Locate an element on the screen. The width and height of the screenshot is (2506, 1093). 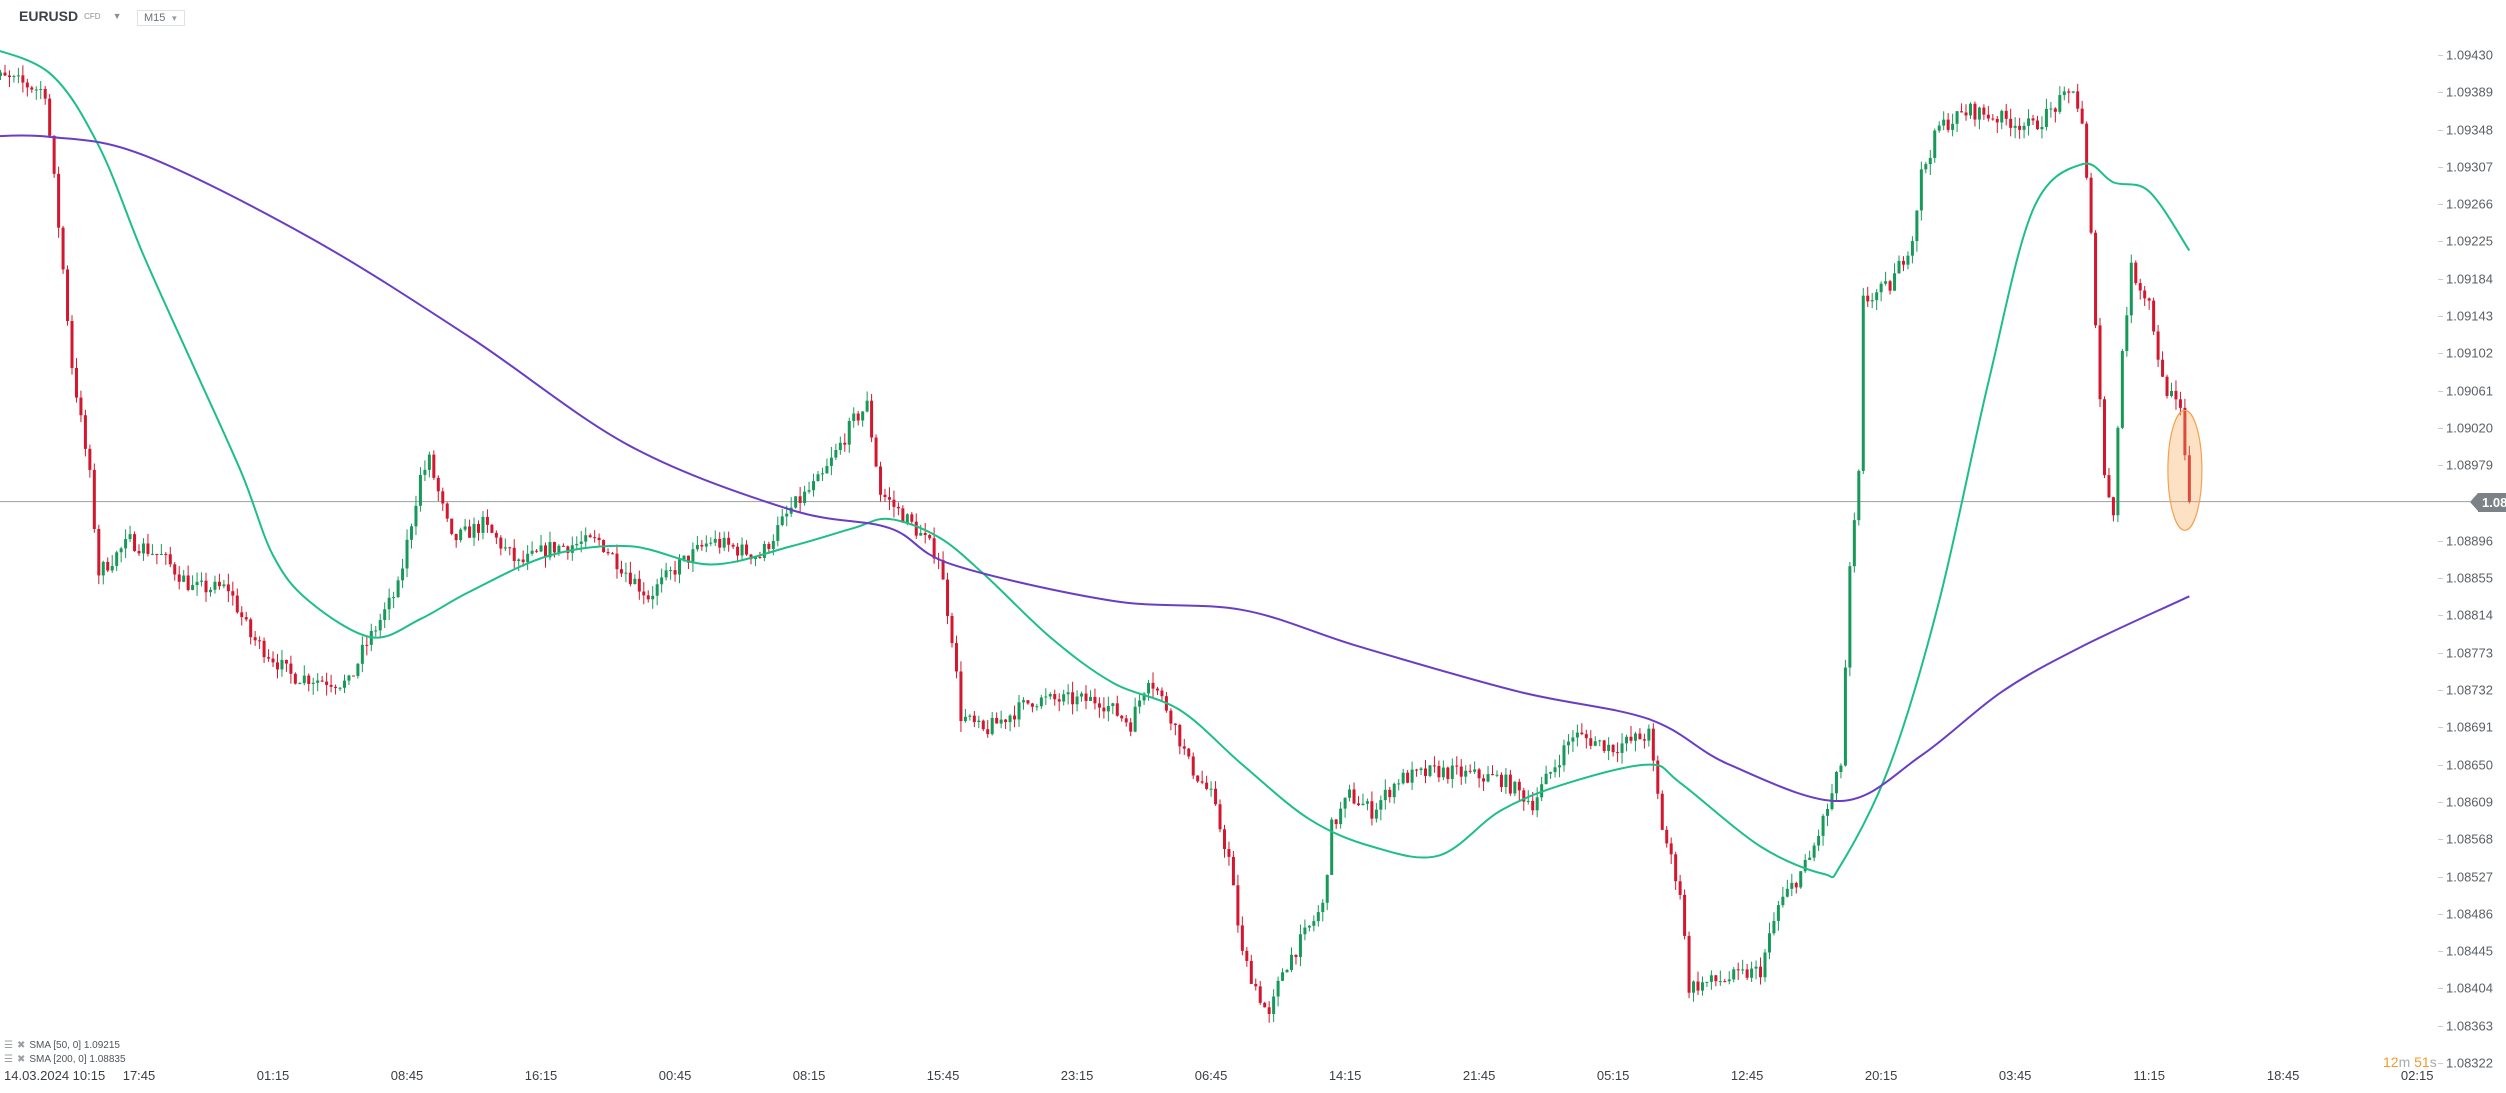
y-tick-label: 1.09307 is located at coordinates (2469, 167).